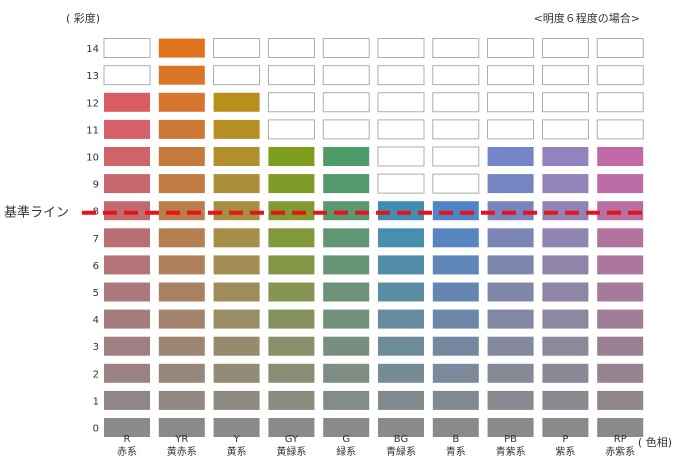  Describe the element at coordinates (565, 439) in the screenshot. I see `hue-code-label: P` at that location.